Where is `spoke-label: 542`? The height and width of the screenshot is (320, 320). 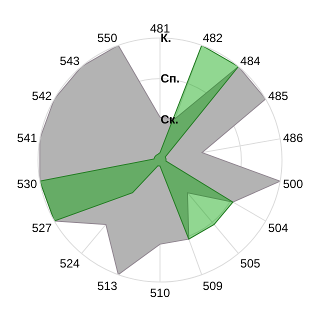
spoke-label: 542 is located at coordinates (42, 95).